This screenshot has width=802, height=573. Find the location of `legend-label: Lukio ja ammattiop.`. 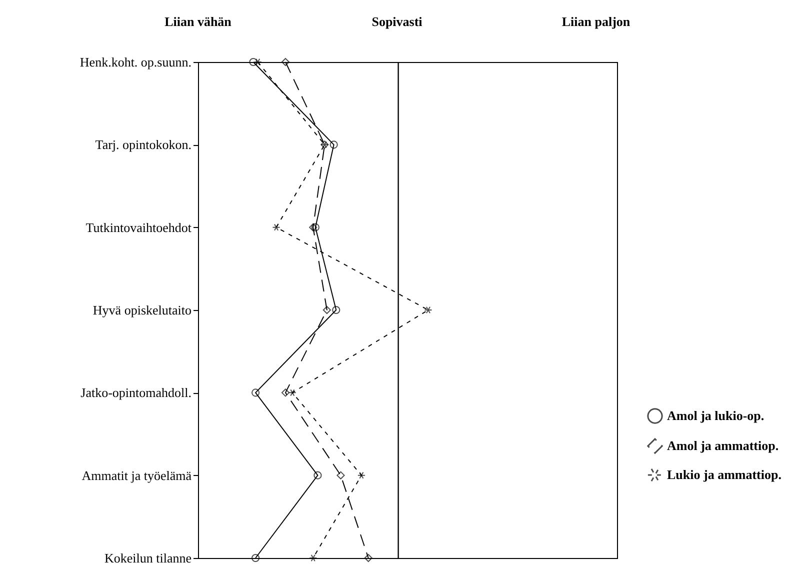

legend-label: Lukio ja ammattiop. is located at coordinates (724, 474).